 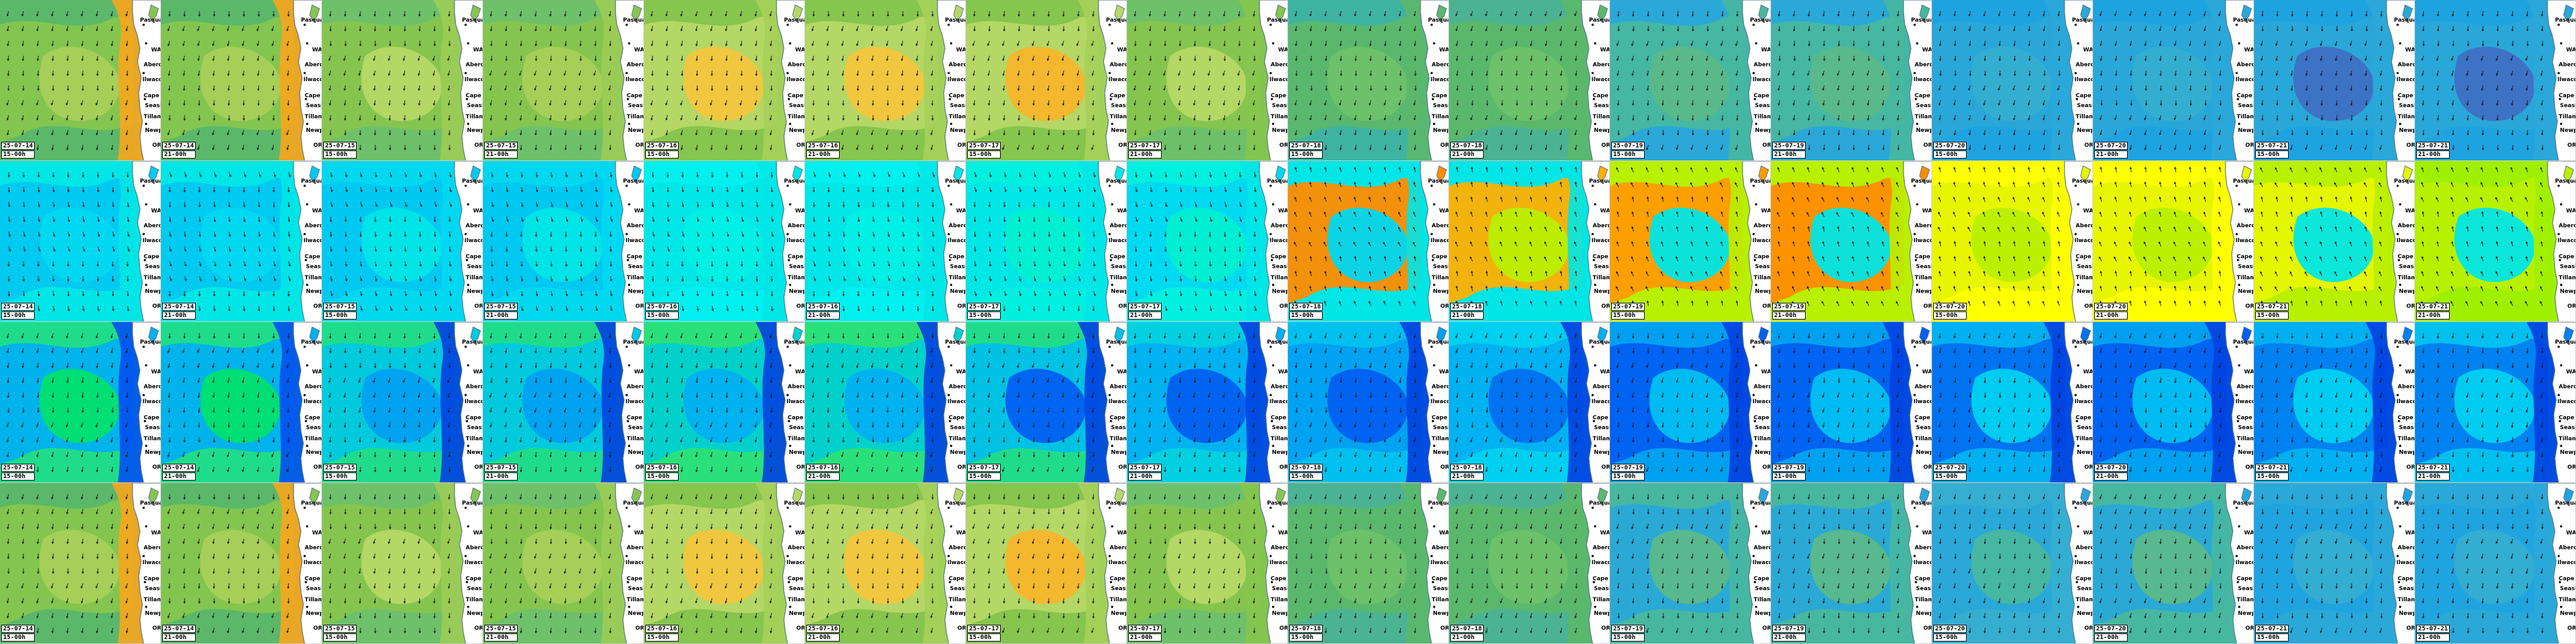 I want to click on land-mass, so click(x=2239, y=80).